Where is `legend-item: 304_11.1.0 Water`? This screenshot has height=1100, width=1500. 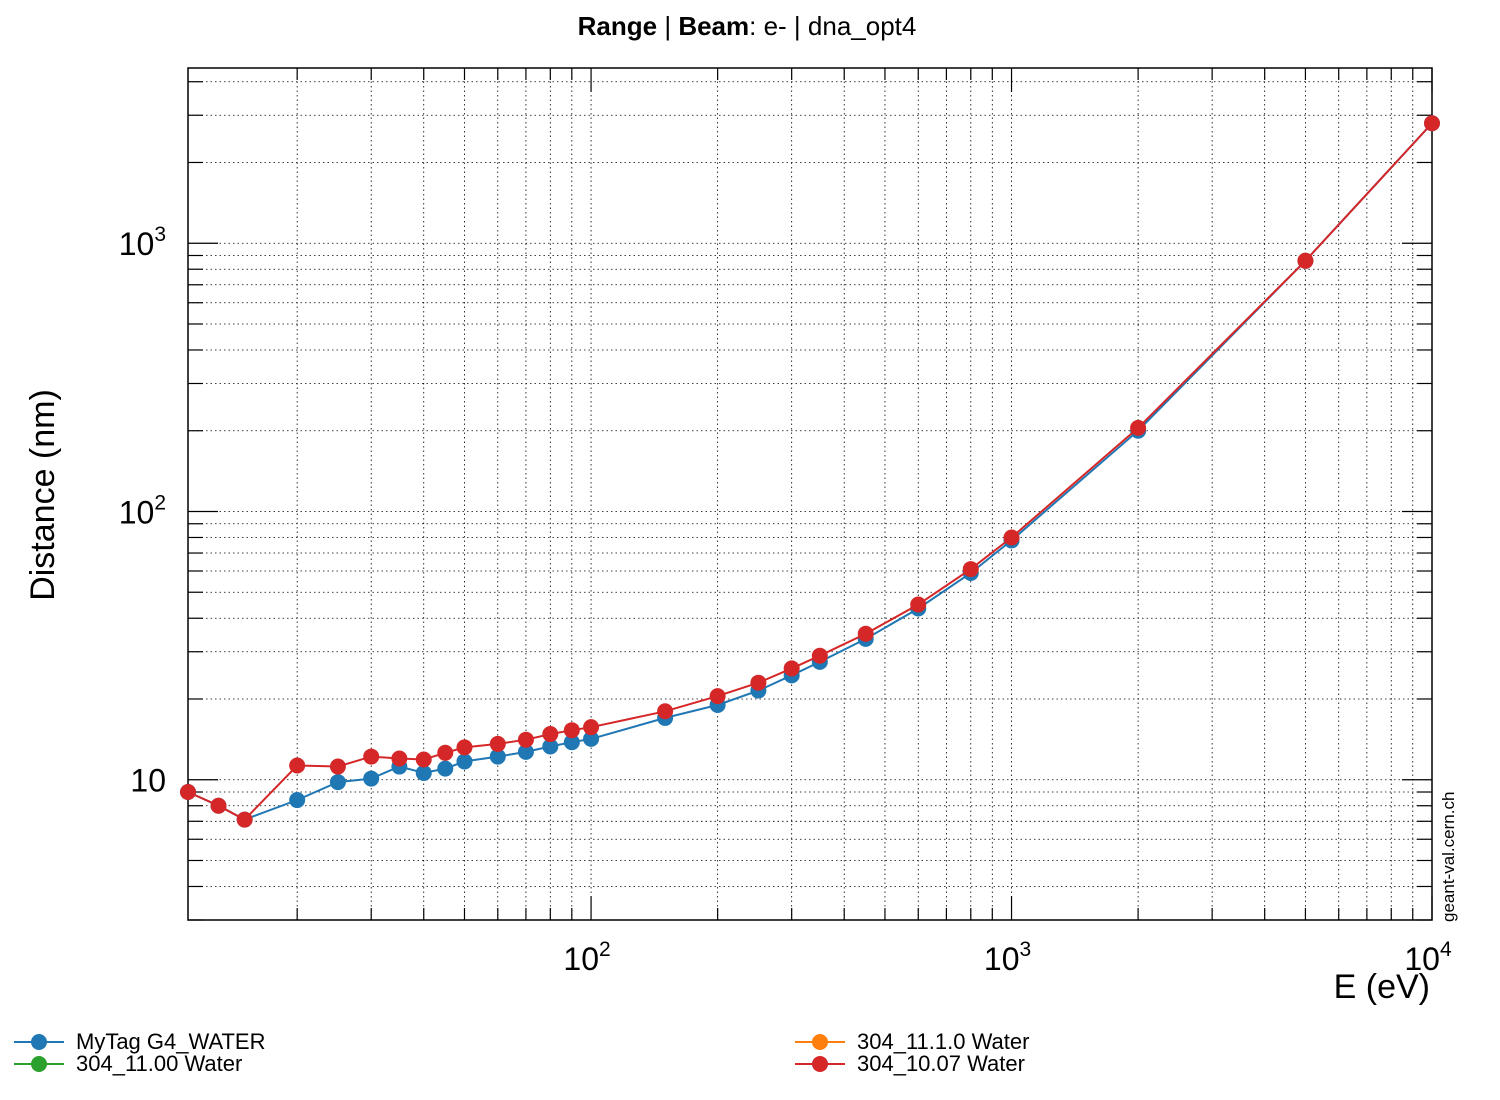
legend-item: 304_11.1.0 Water is located at coordinates (912, 1041).